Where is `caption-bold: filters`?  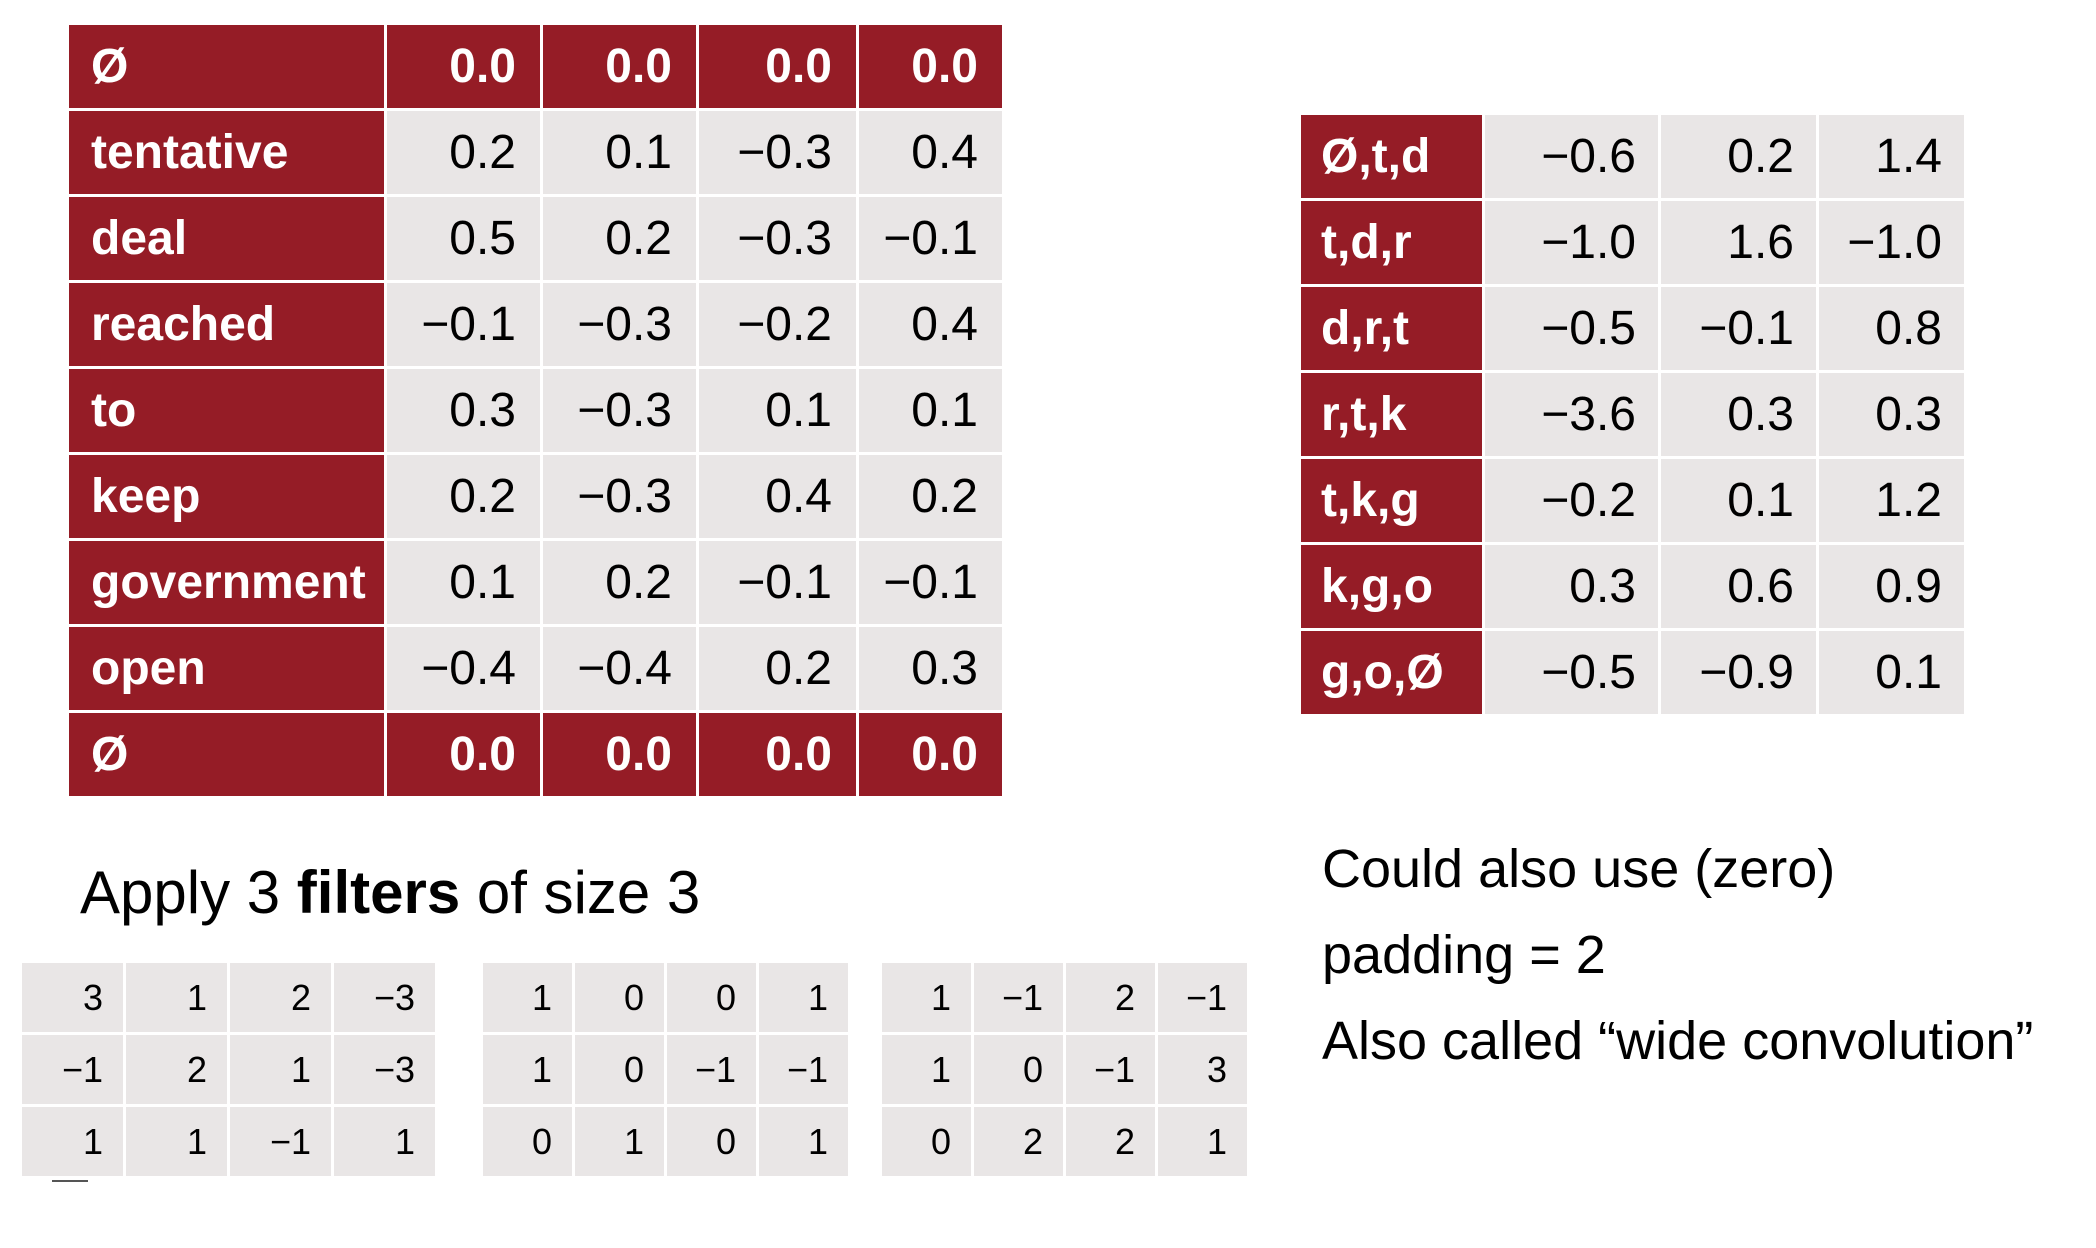 caption-bold: filters is located at coordinates (378, 892).